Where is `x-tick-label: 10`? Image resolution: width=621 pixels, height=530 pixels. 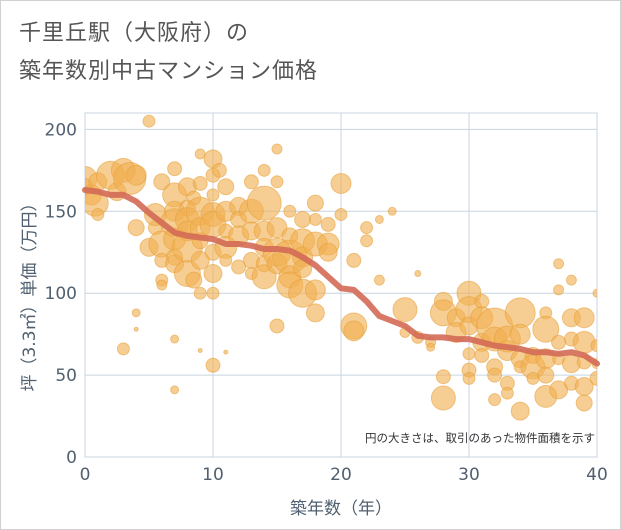
x-tick-label: 10 is located at coordinates (213, 475).